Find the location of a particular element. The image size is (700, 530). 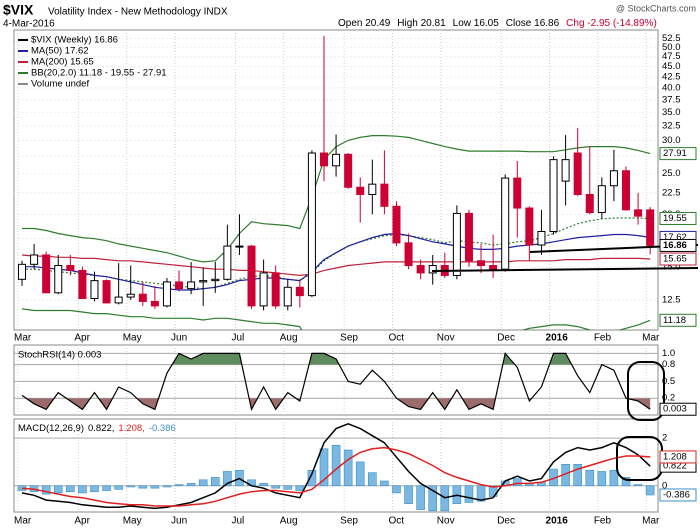

y-tick-label: 15.0 is located at coordinates (671, 266).